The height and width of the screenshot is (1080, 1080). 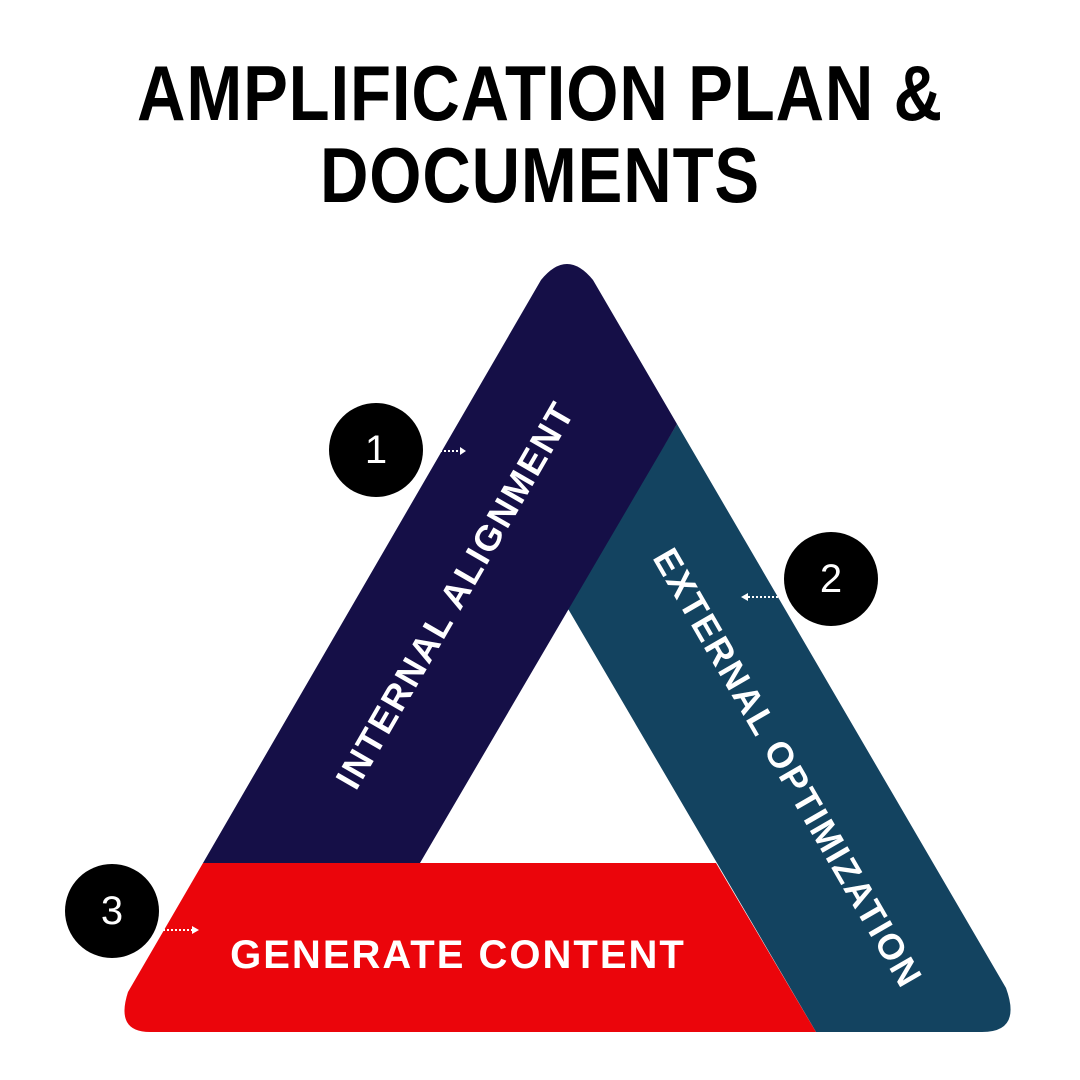 I want to click on step-3-number: 3, so click(x=112, y=911).